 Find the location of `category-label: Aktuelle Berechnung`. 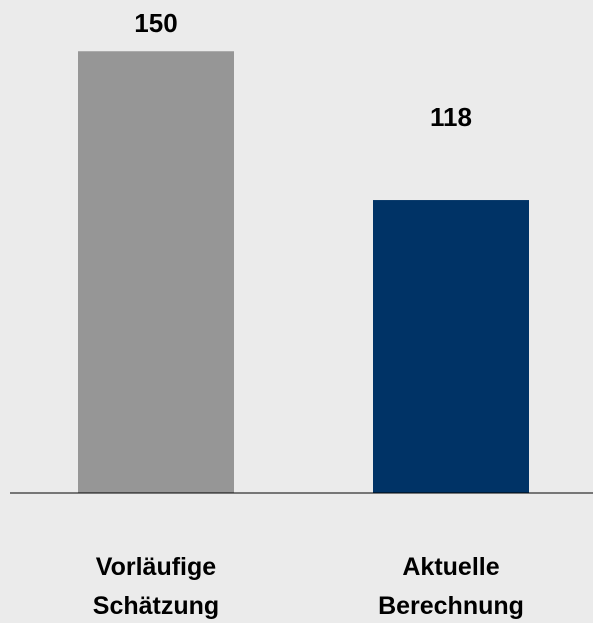

category-label: Aktuelle Berechnung is located at coordinates (451, 586).